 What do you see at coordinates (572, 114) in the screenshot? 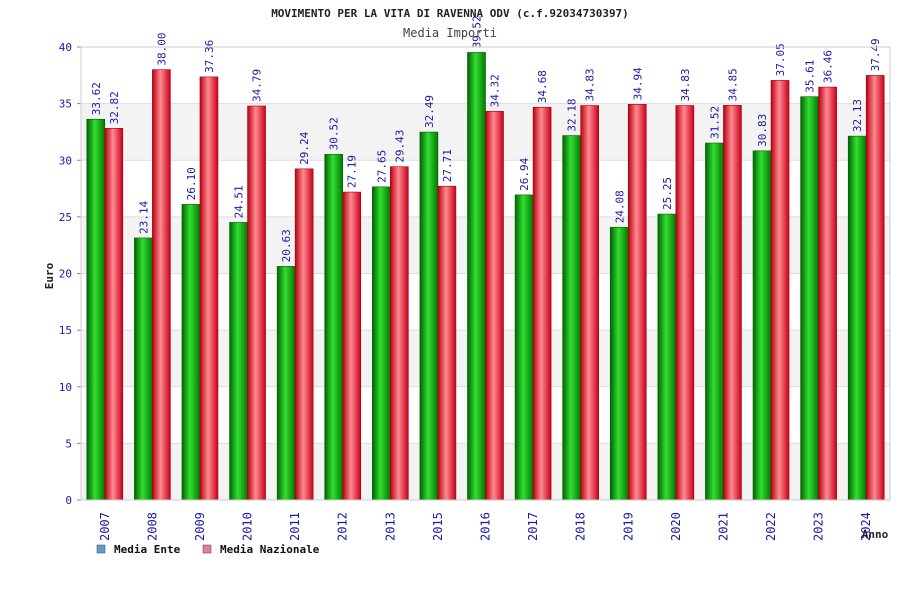
I see `data-label-ente: 32.18` at bounding box center [572, 114].